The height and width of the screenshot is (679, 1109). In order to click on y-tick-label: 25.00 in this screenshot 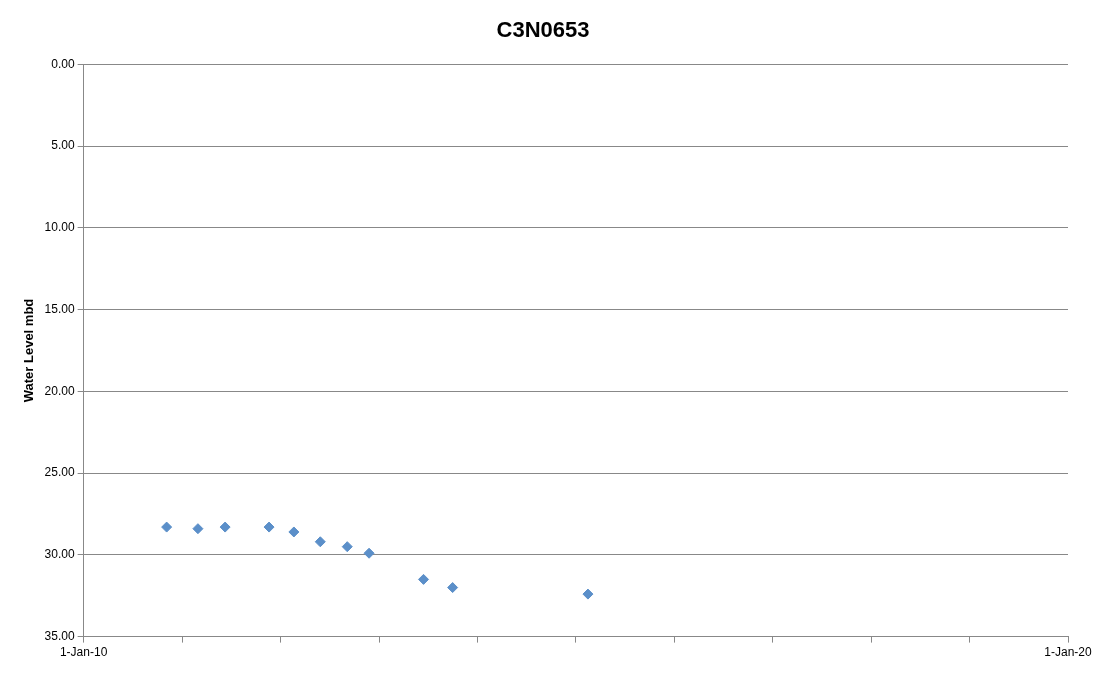, I will do `click(59, 472)`.